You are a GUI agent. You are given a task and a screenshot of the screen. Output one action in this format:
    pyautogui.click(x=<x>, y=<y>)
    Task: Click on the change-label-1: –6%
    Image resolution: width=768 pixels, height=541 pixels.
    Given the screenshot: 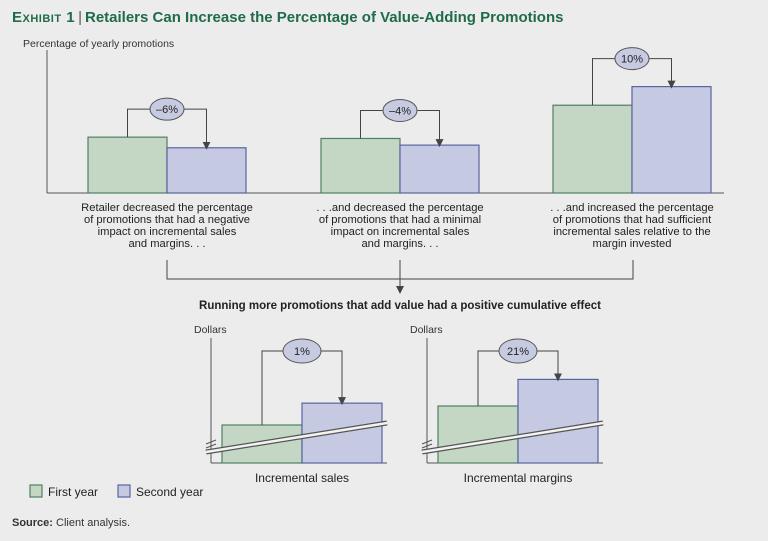 What is the action you would take?
    pyautogui.click(x=167, y=110)
    